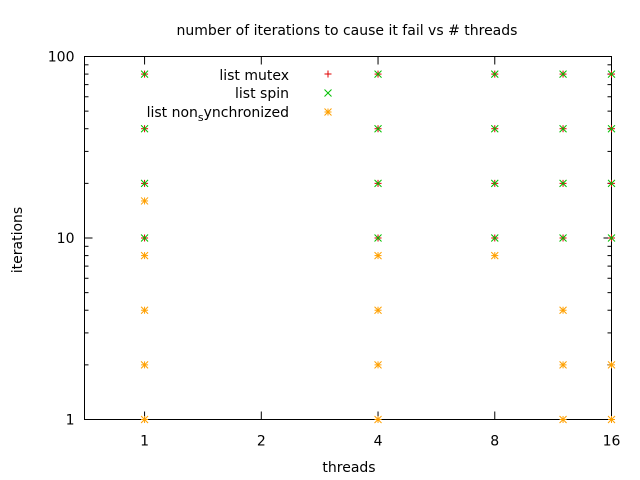  Describe the element at coordinates (61, 58) in the screenshot. I see `y-tick-label: 100` at that location.